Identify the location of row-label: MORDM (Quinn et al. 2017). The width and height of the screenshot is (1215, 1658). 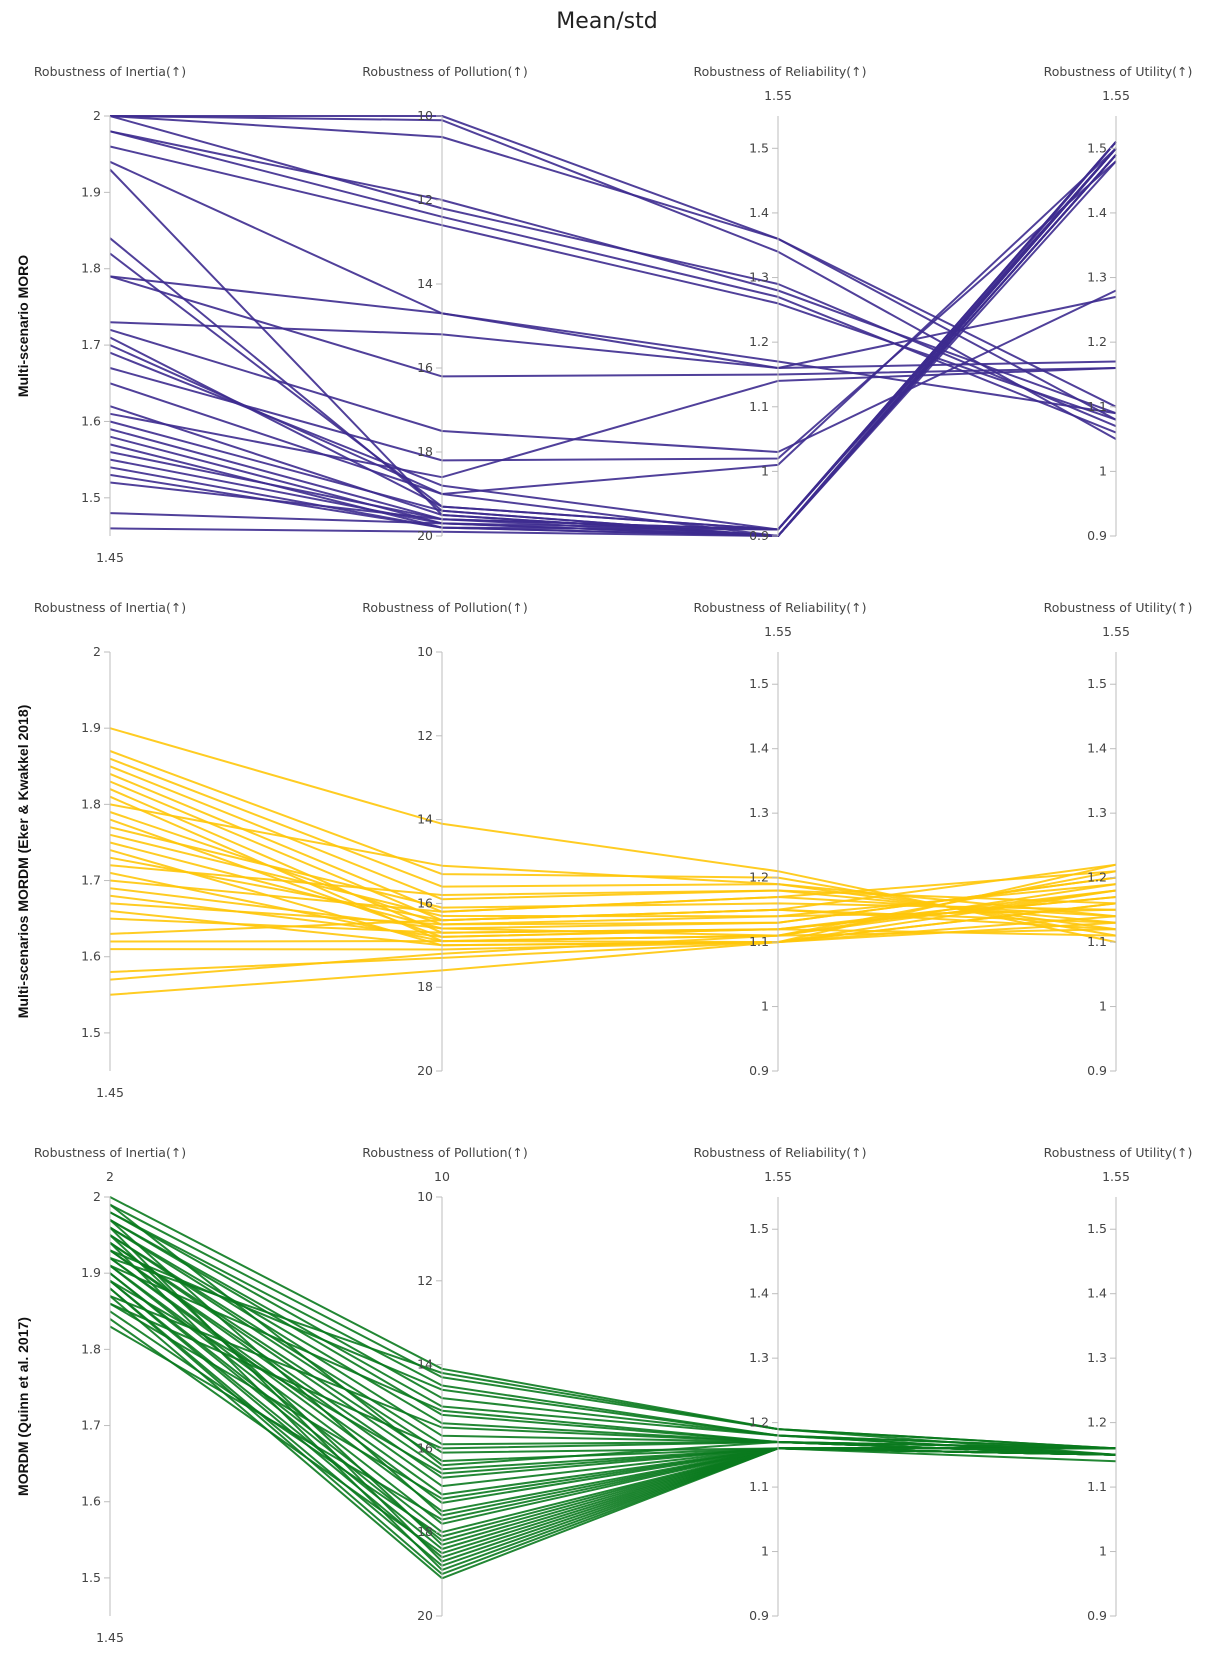
(23, 1406).